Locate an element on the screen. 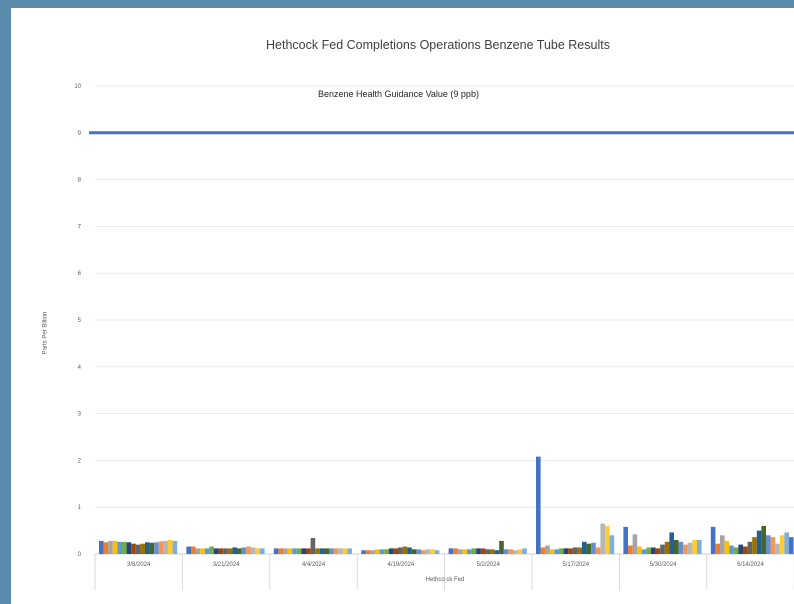 Image resolution: width=794 pixels, height=604 pixels. x-tick-label: 5/2/2024 is located at coordinates (489, 565).